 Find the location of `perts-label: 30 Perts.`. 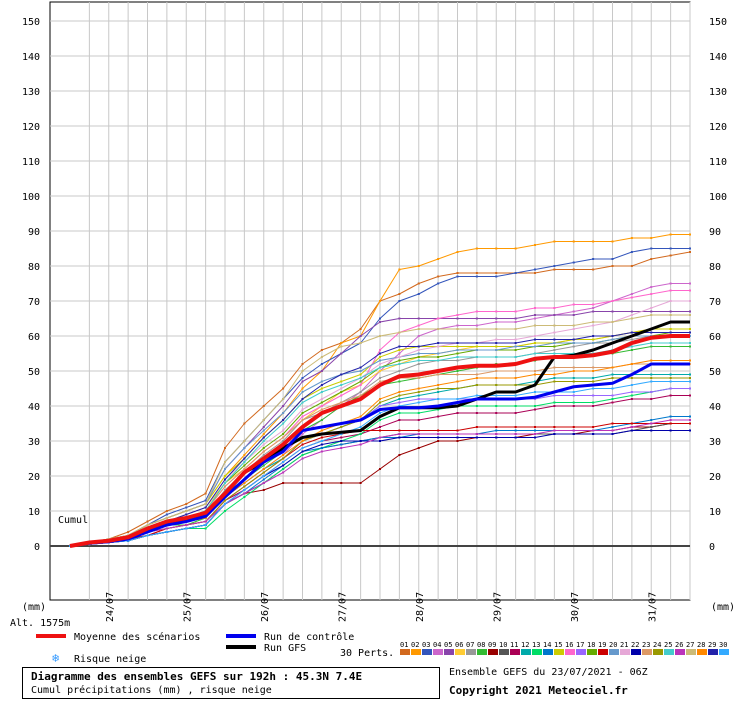

perts-label: 30 Perts. is located at coordinates (367, 653).